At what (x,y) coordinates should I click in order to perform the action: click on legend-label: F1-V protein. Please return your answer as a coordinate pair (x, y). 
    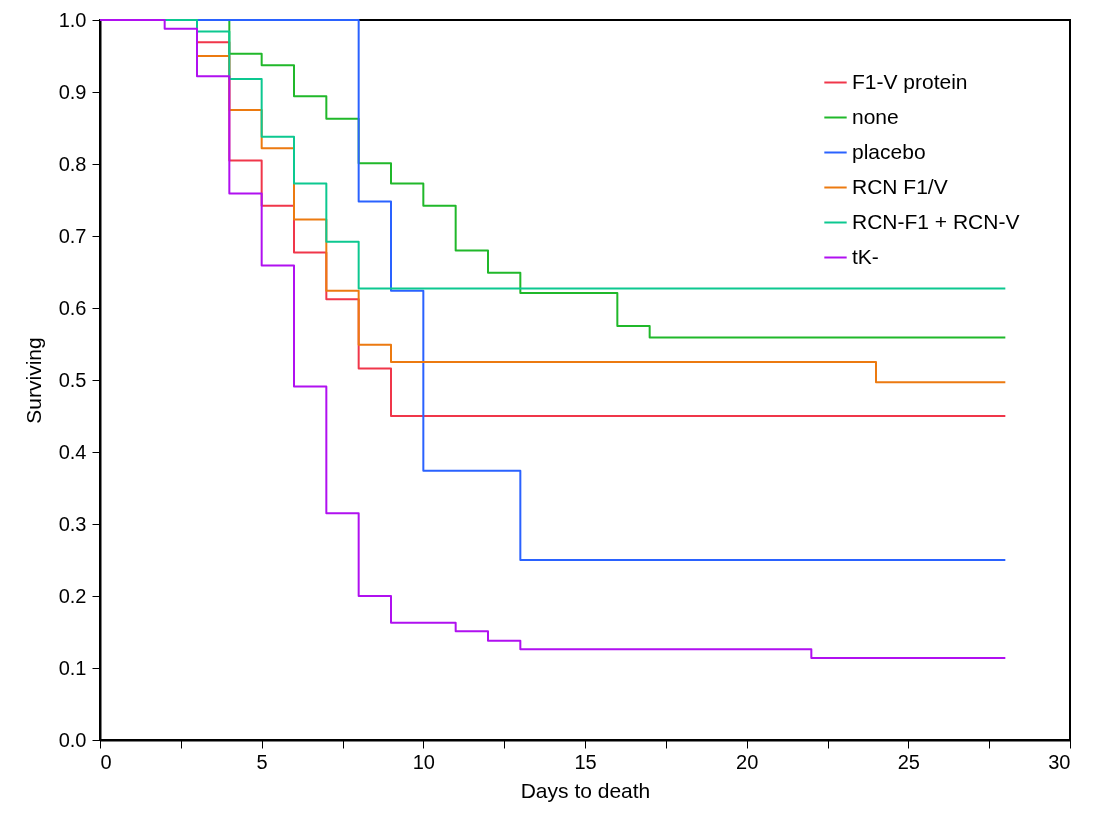
    Looking at the image, I should click on (910, 81).